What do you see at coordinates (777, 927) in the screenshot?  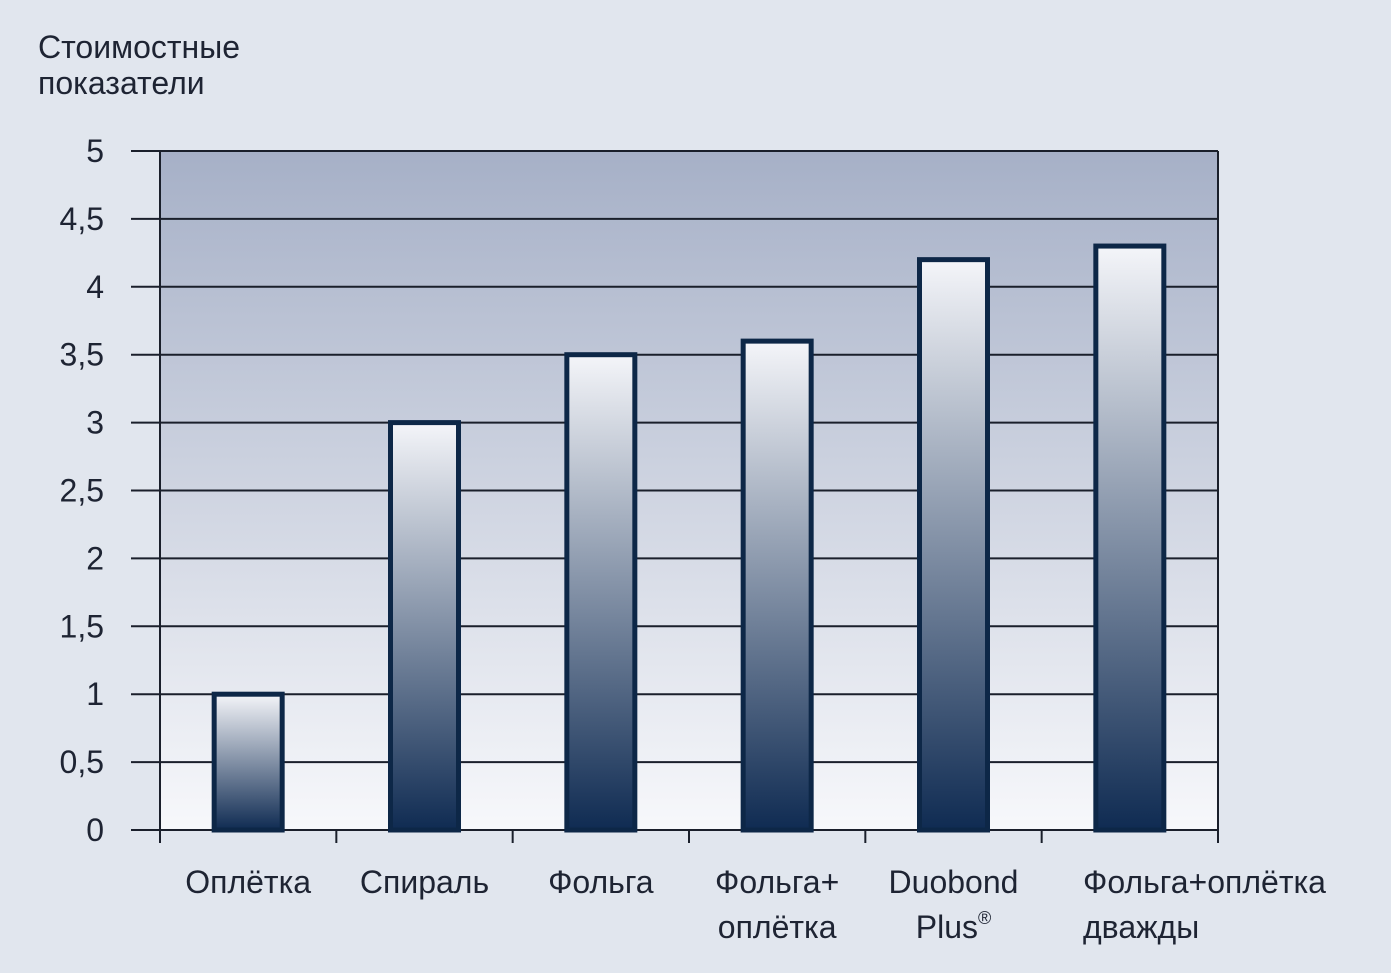 I see `x-category-label: оплётка` at bounding box center [777, 927].